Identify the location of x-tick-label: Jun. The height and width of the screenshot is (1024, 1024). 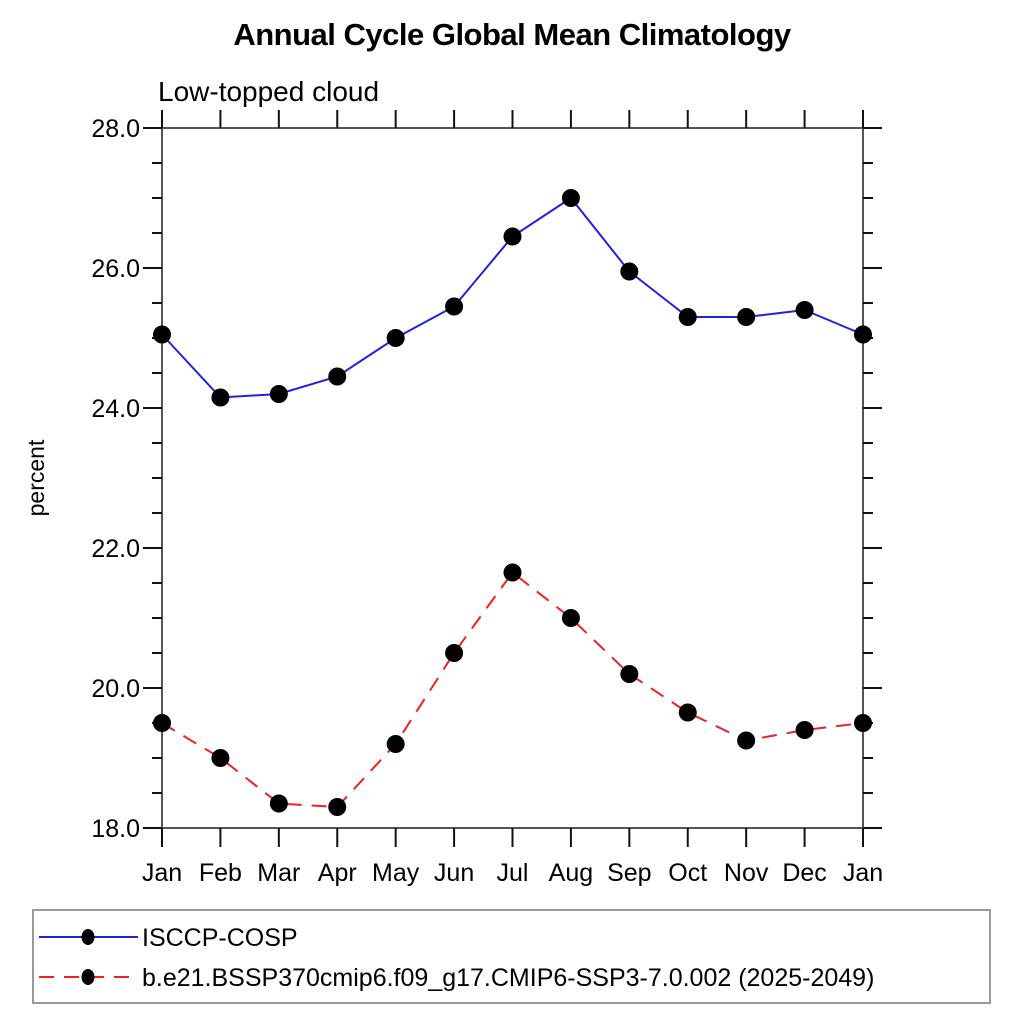
(454, 873).